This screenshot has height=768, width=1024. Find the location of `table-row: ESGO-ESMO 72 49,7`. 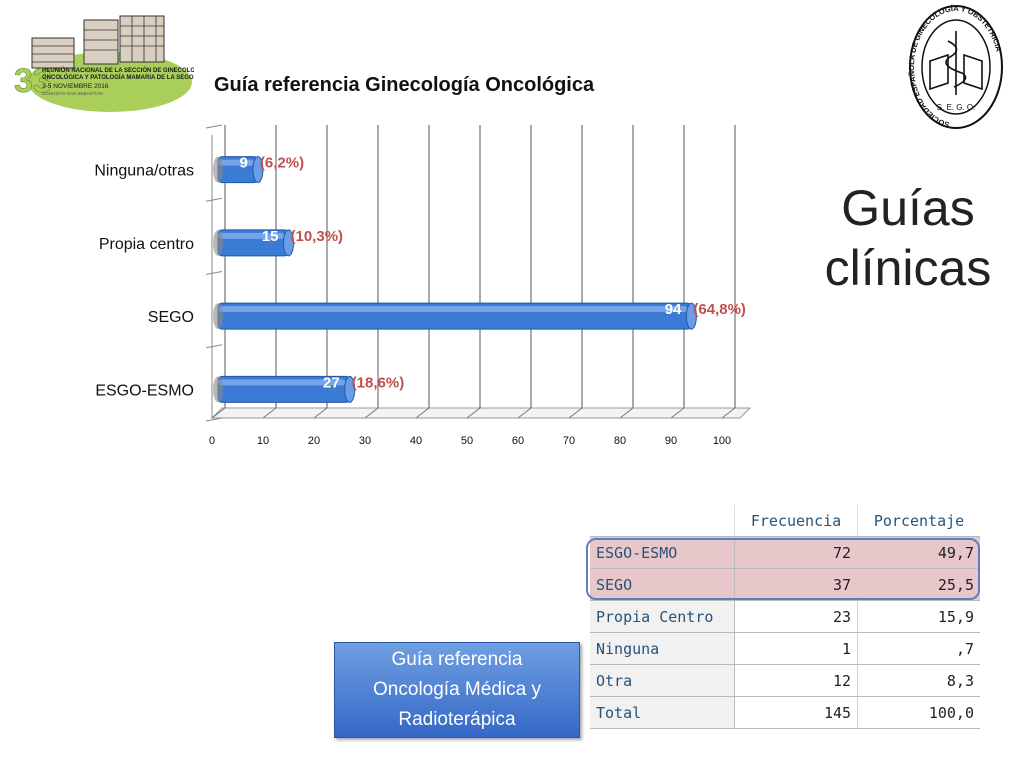

table-row: ESGO-ESMO 72 49,7 is located at coordinates (785, 552).